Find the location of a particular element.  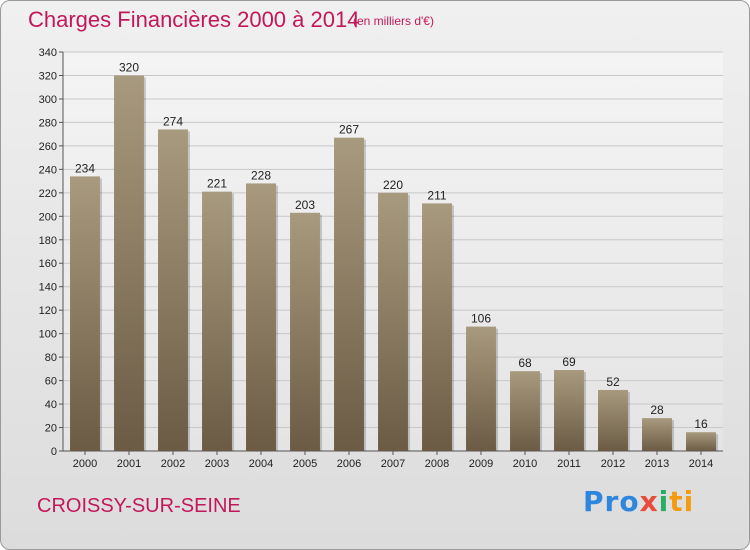

bar-value-label: 68 is located at coordinates (525, 363).